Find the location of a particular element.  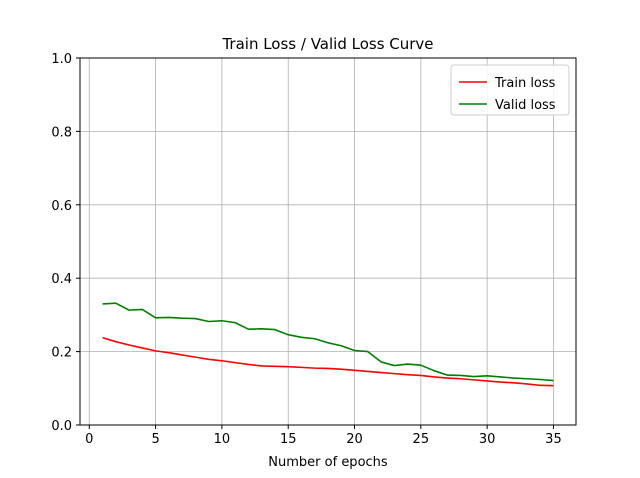

chart-title: Train Loss / Valid Loss Curve is located at coordinates (327, 44).